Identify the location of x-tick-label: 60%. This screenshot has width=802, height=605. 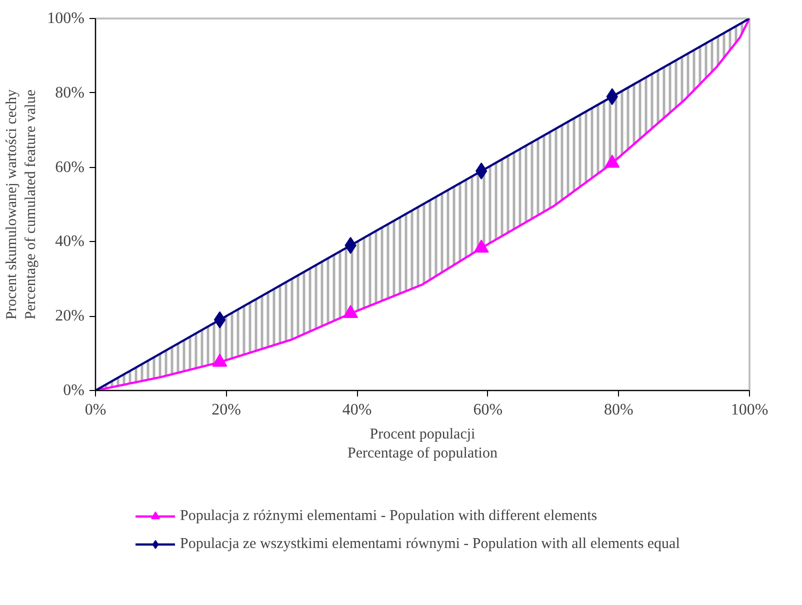
(488, 410).